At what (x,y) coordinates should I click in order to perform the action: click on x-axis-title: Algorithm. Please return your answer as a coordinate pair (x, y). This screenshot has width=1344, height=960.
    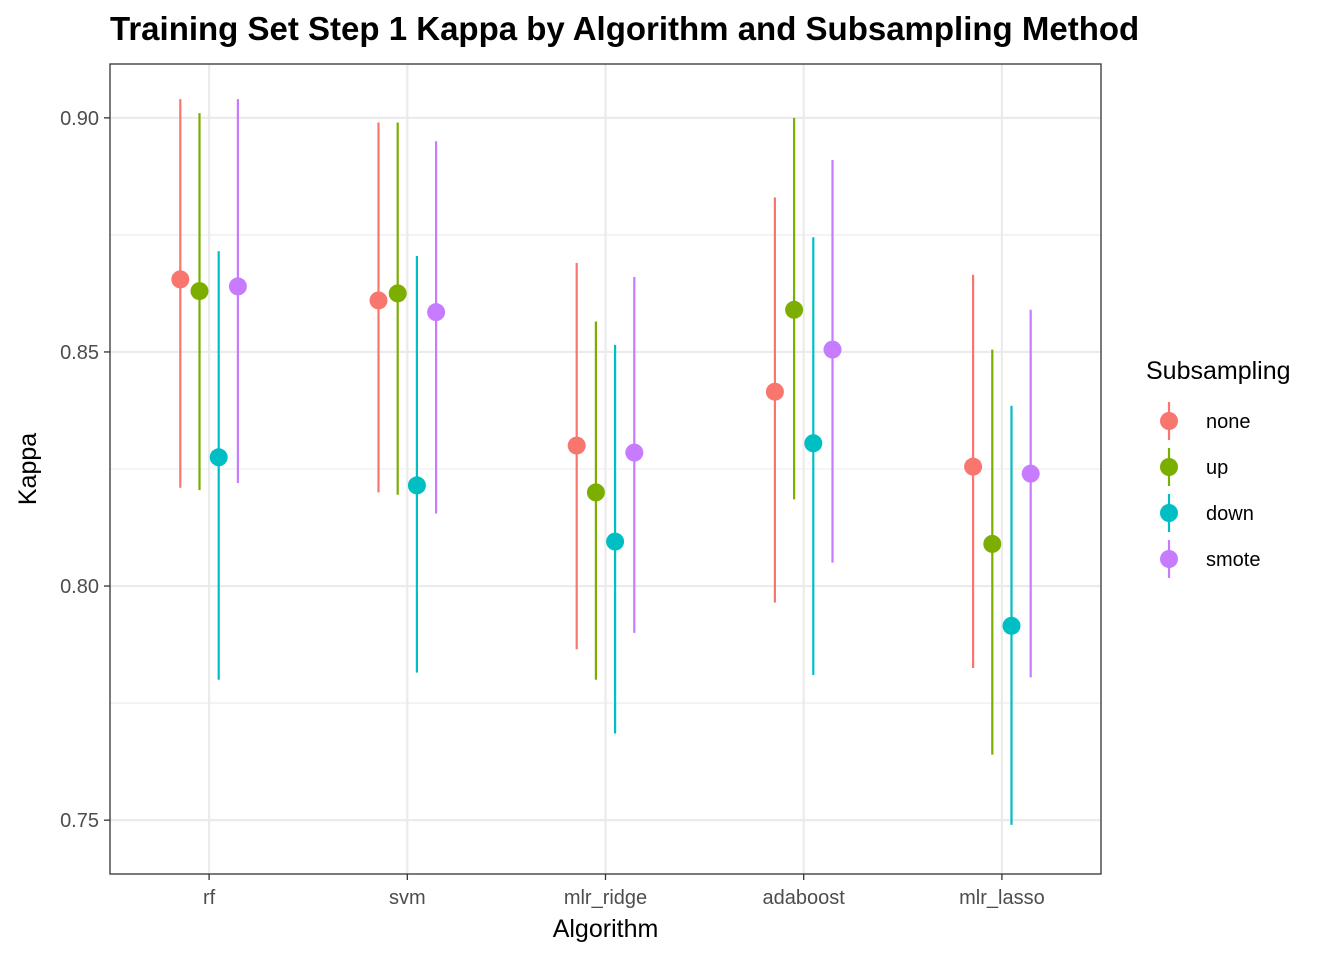
    Looking at the image, I should click on (606, 929).